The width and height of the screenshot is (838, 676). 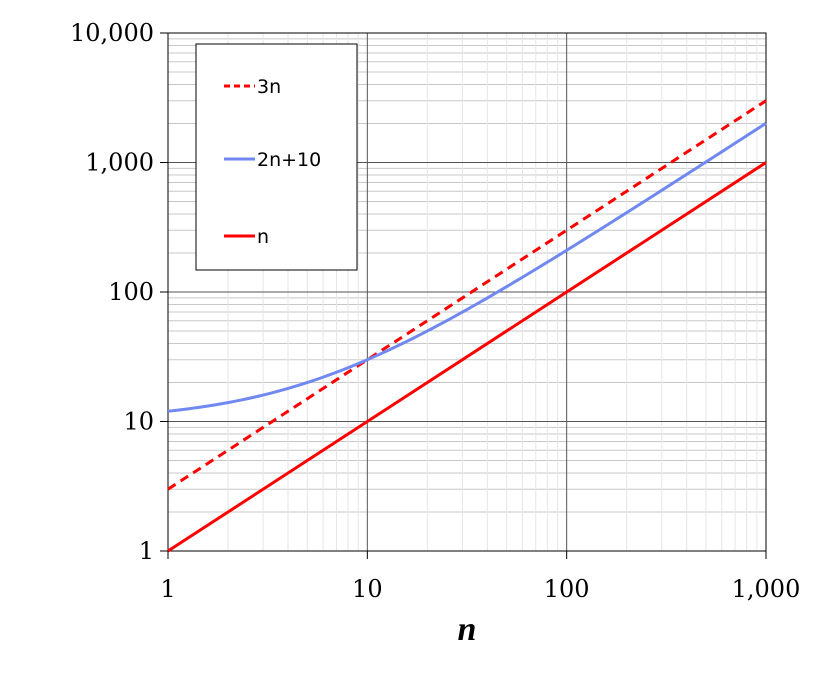 I want to click on y-tick-labels: 1 10 100 1,000 10,000, so click(x=112, y=292).